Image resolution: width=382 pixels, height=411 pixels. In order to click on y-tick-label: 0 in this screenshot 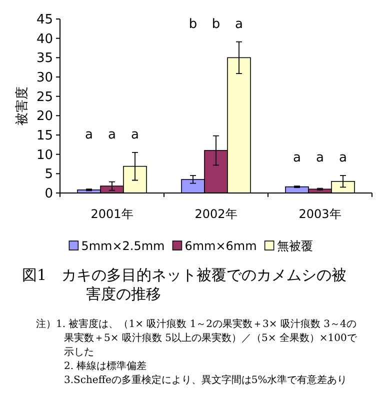, I will do `click(48, 194)`.